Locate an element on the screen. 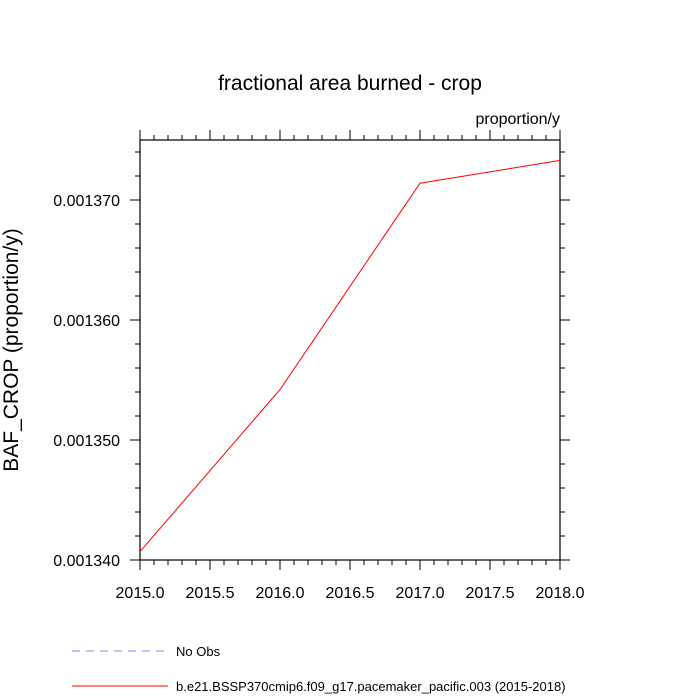 The width and height of the screenshot is (700, 700). chart-title: fractional area burned - crop is located at coordinates (350, 83).